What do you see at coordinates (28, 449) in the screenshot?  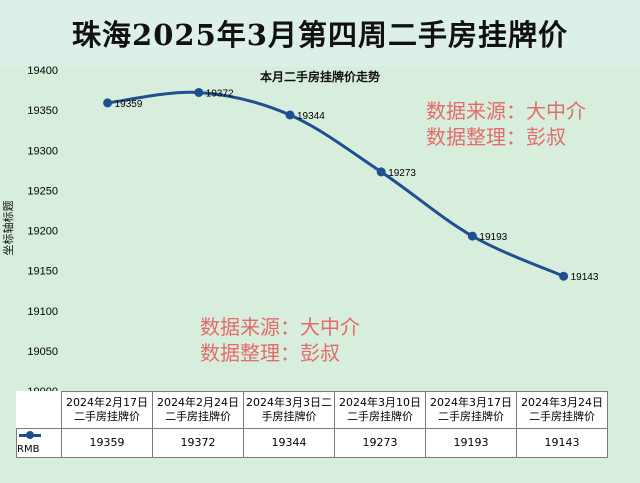 I see `legend-series-name: RMB` at bounding box center [28, 449].